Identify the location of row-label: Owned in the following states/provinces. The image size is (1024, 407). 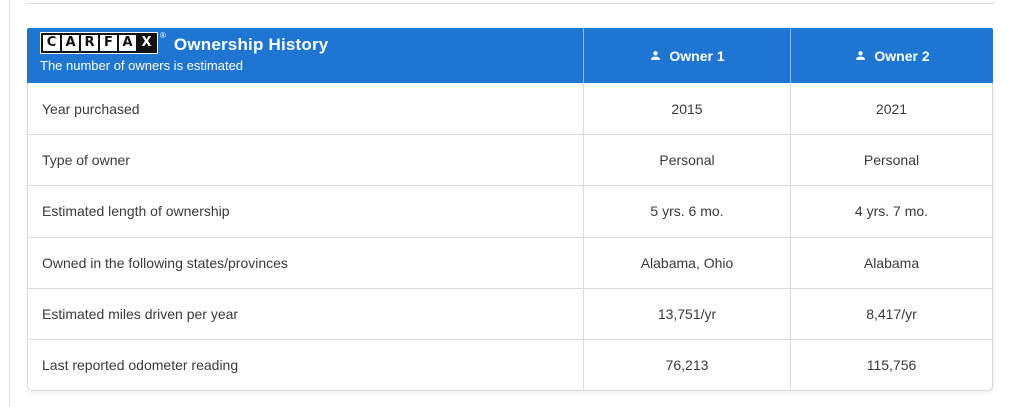
(165, 262).